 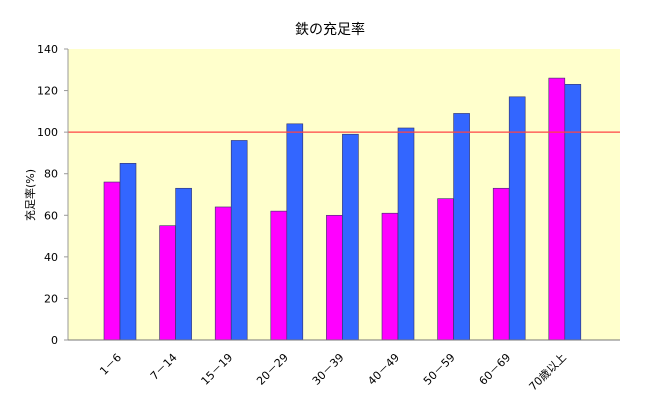 I want to click on y-tick-label: 100, so click(x=47, y=132).